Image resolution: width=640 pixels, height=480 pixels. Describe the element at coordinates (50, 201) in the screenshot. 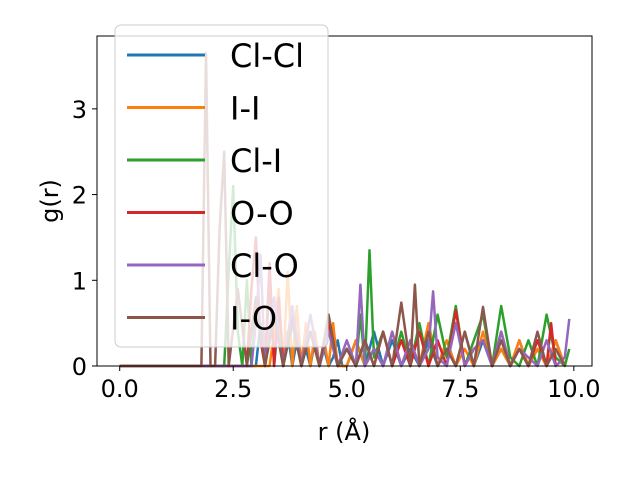

I see `y-axis-label: g(r)` at that location.